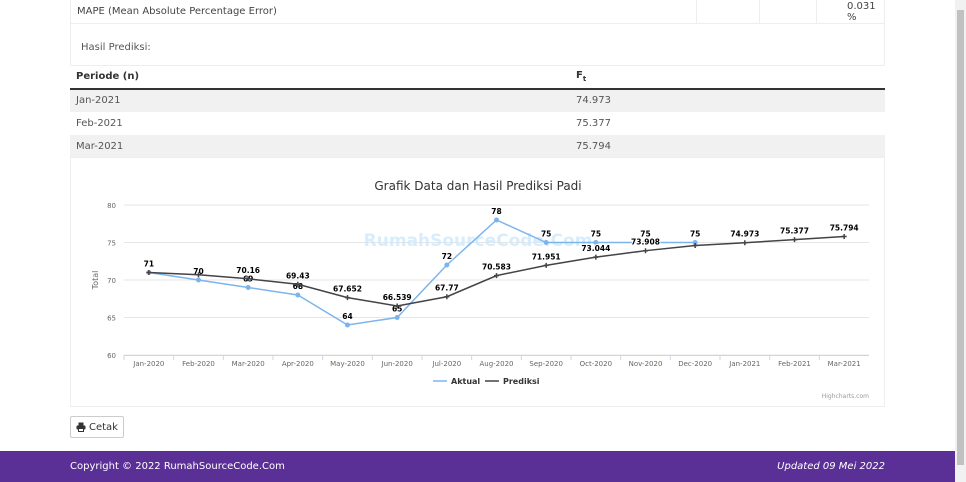 This screenshot has height=482, width=966. What do you see at coordinates (794, 364) in the screenshot?
I see `x-tick-label: Feb-2021` at bounding box center [794, 364].